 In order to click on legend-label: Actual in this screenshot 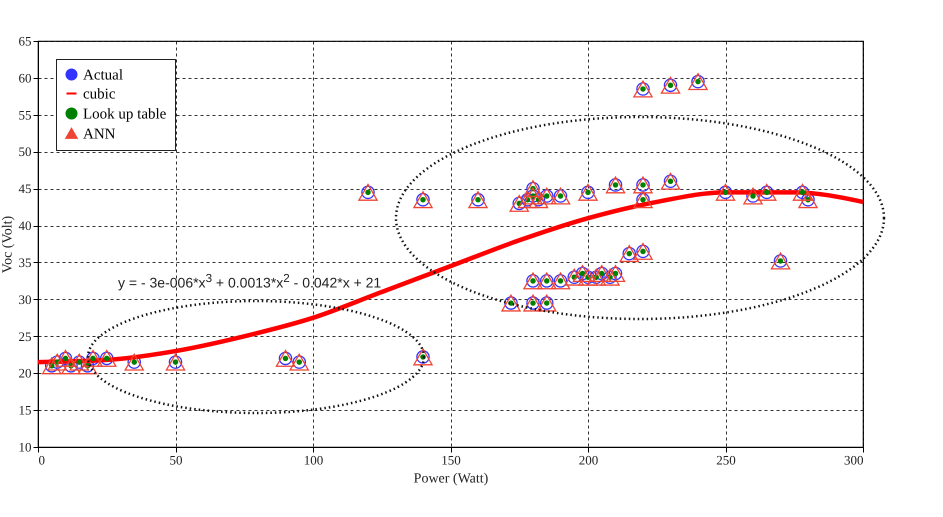, I will do `click(103, 76)`.